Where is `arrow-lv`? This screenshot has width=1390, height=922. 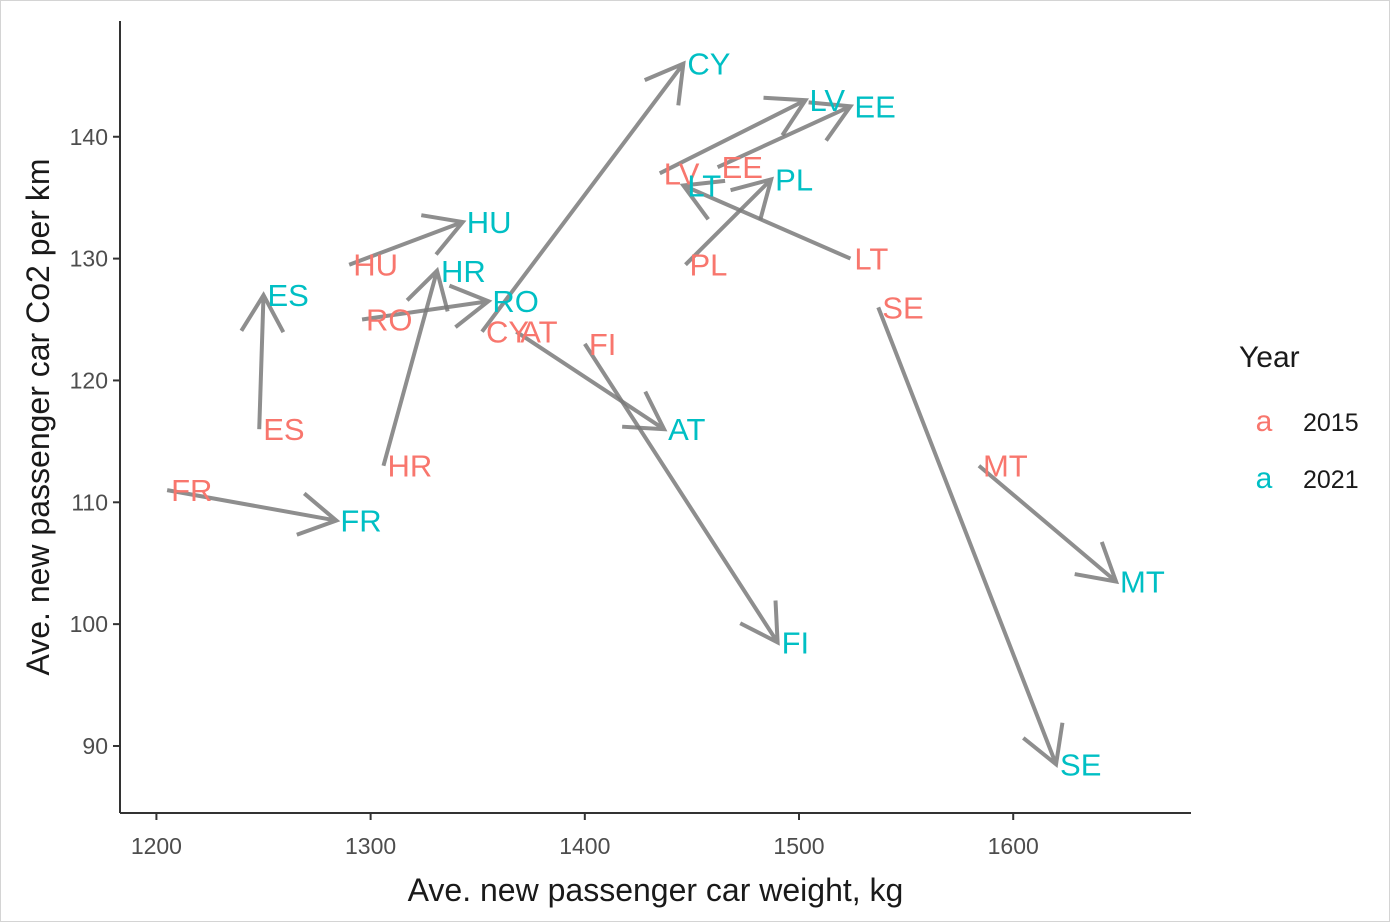
arrow-lv is located at coordinates (734, 135).